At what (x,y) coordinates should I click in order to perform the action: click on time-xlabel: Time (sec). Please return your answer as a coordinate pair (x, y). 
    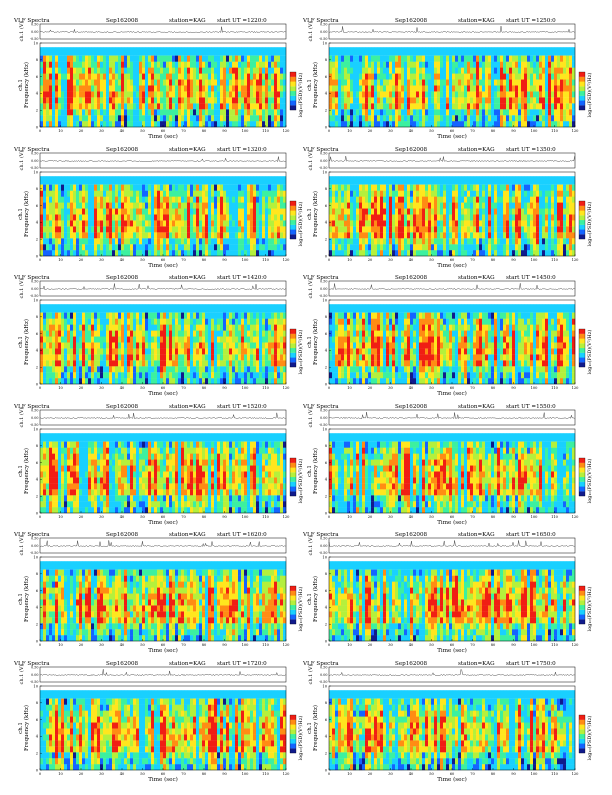
    Looking at the image, I should click on (452, 136).